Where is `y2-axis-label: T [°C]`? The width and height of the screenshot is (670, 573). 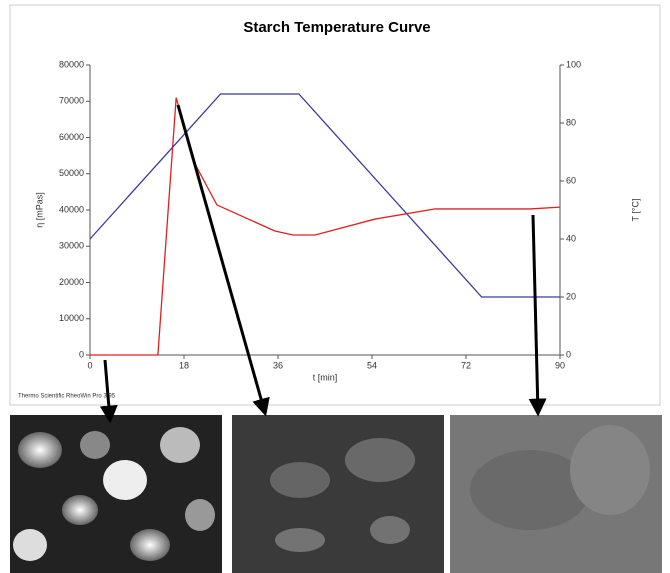
y2-axis-label: T [°C] is located at coordinates (635, 210).